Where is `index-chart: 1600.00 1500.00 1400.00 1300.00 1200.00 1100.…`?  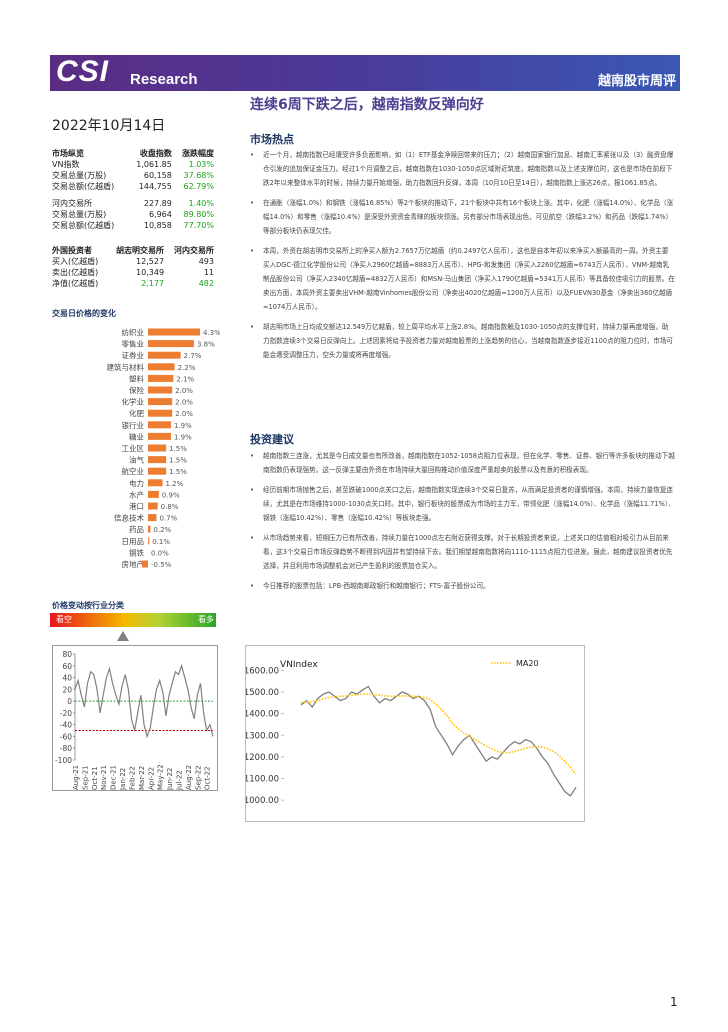
index-chart: 1600.00 1500.00 1400.00 1300.00 1200.00 1100.… is located at coordinates (415, 733).